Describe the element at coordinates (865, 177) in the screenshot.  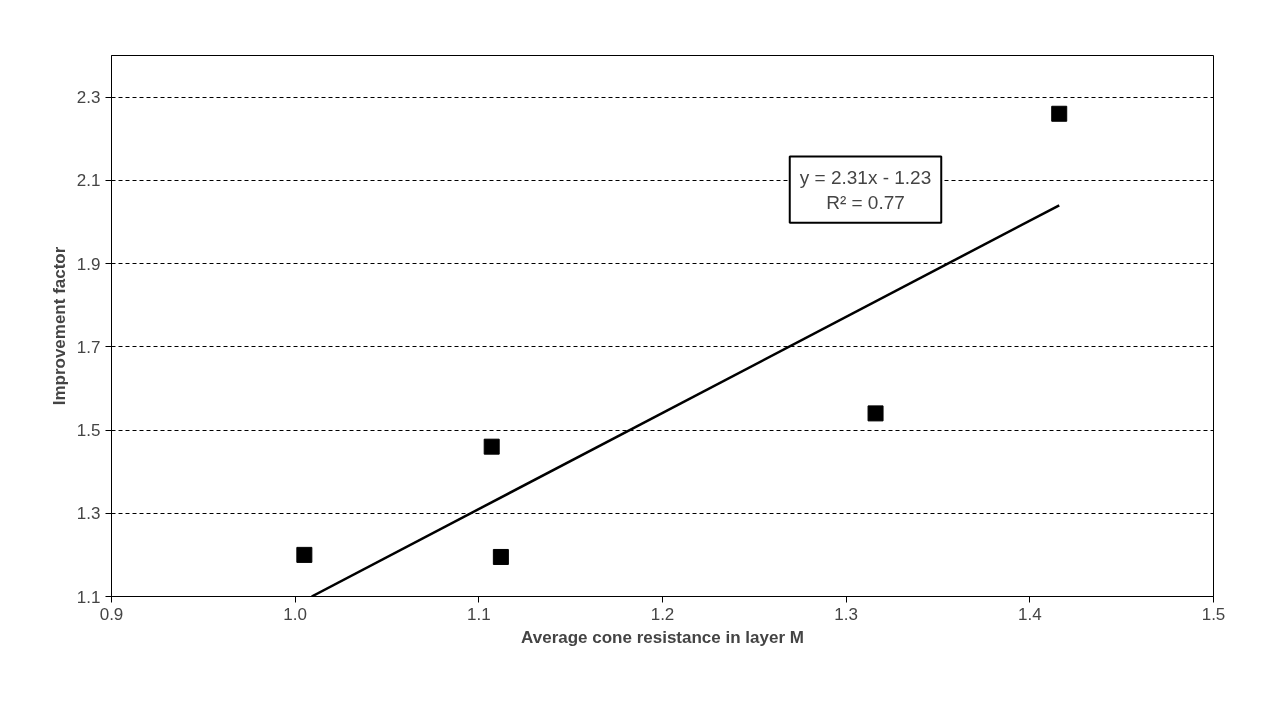
I see `annotation: y = 2.31x - 1.23` at that location.